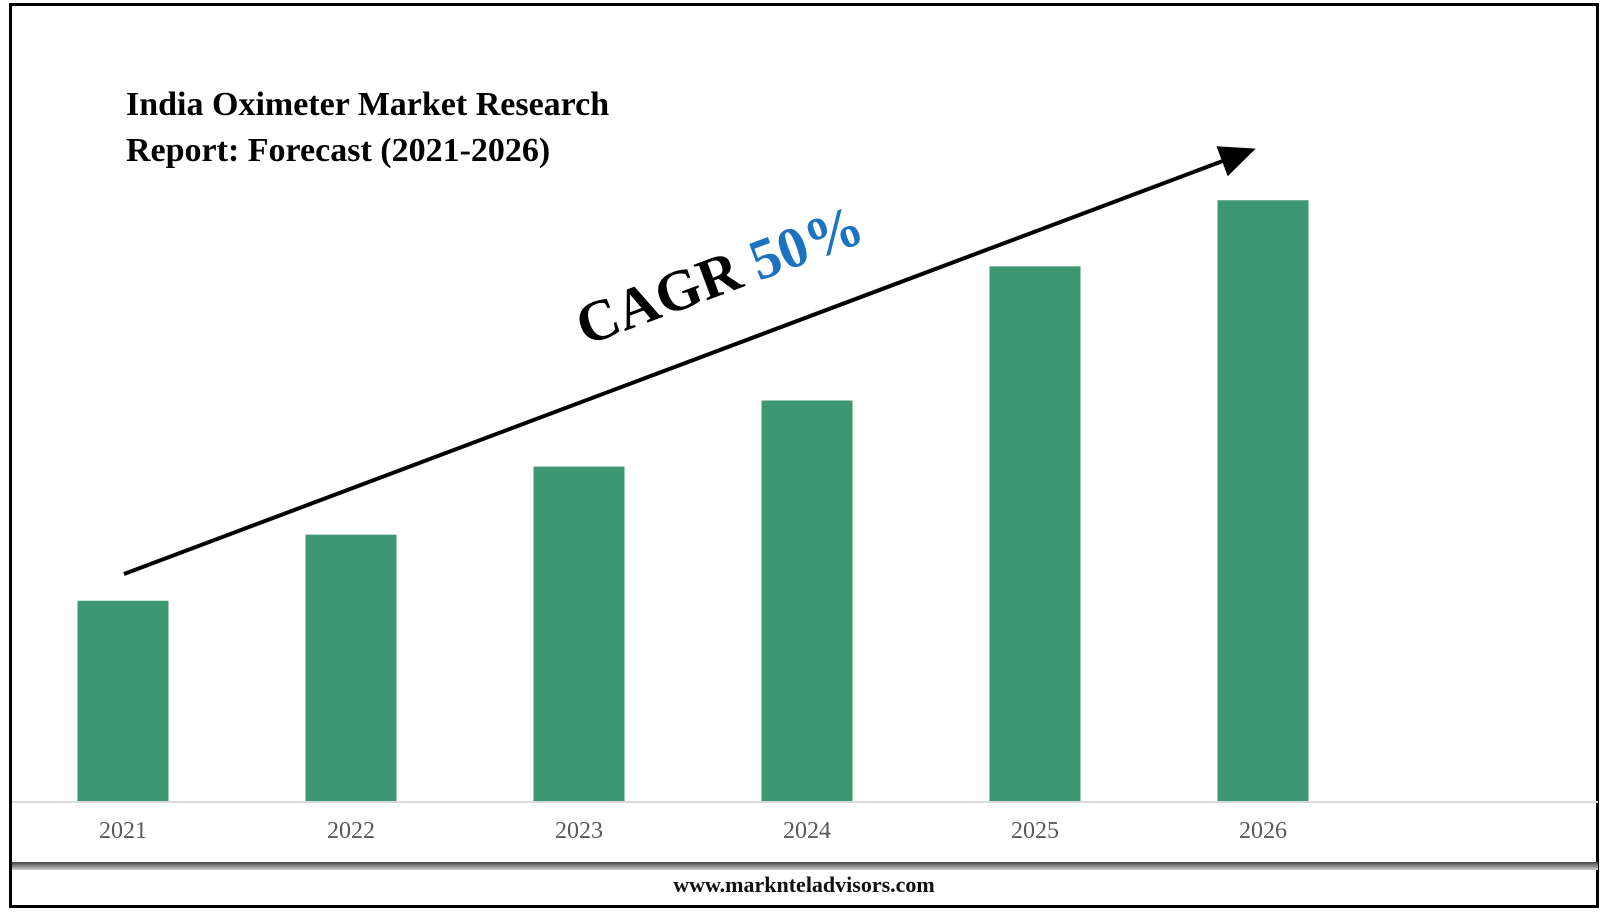 This screenshot has width=1608, height=916. Describe the element at coordinates (1263, 500) in the screenshot. I see `bar-2026` at that location.